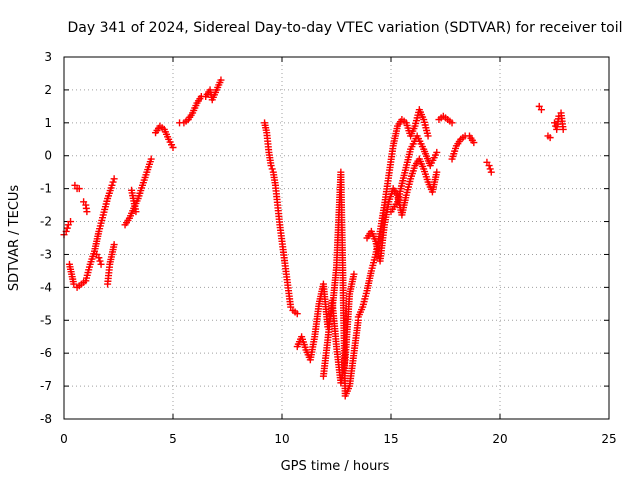 Image resolution: width=640 pixels, height=480 pixels. What do you see at coordinates (48, 90) in the screenshot?
I see `y-tick-label: 2` at bounding box center [48, 90].